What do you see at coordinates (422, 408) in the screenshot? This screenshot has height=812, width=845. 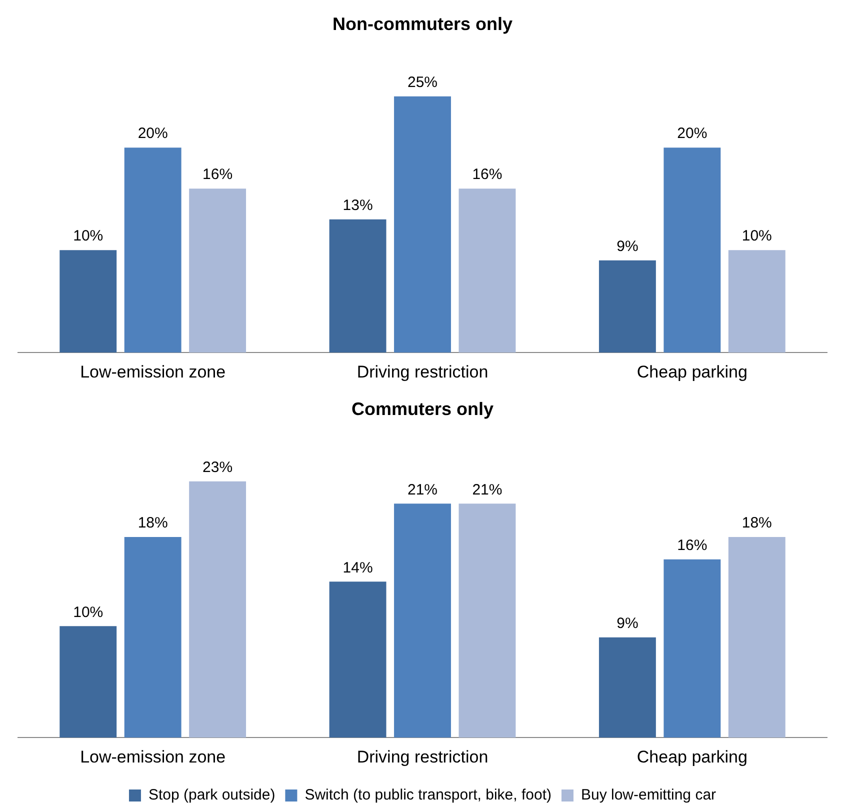 I see `chart-title: Commuters only` at bounding box center [422, 408].